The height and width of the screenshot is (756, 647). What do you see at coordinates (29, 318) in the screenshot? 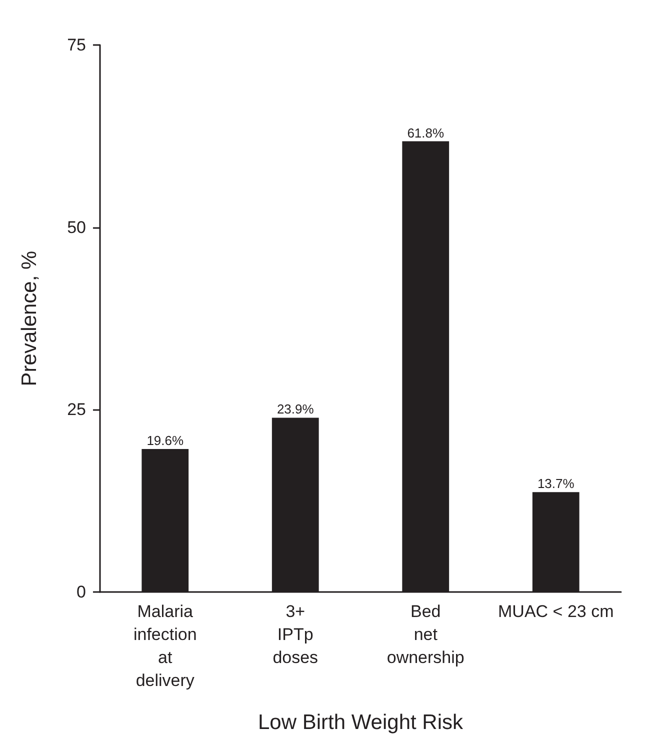
I see `y-axis-title: Prevalence, %` at bounding box center [29, 318].